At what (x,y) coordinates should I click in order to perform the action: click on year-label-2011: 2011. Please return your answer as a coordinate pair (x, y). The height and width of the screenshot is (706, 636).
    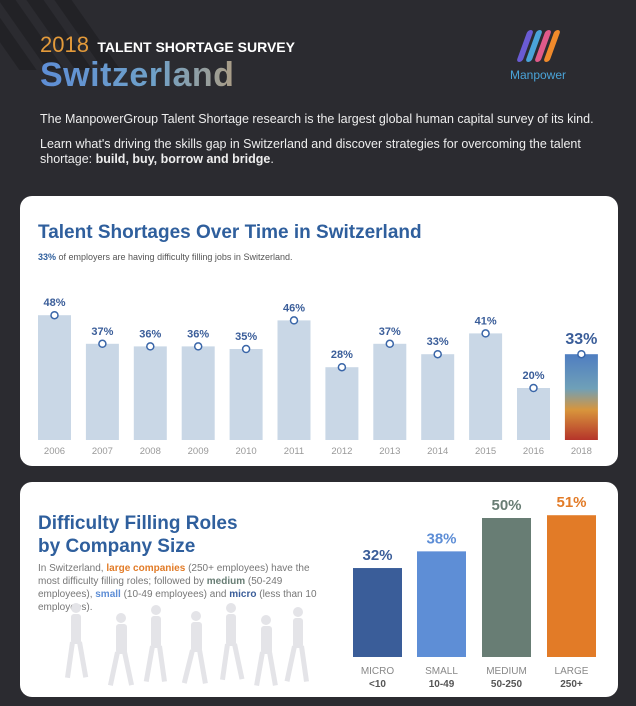
    Looking at the image, I should click on (294, 451).